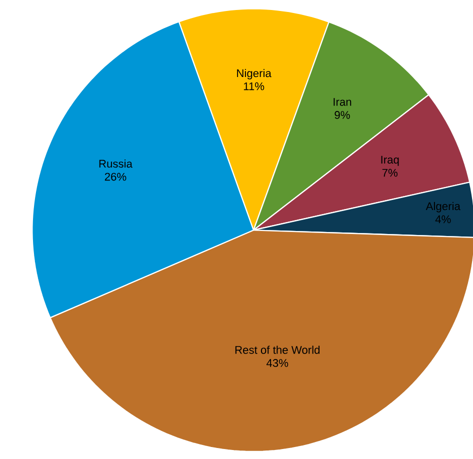  I want to click on slice-label: Russia, so click(115, 163).